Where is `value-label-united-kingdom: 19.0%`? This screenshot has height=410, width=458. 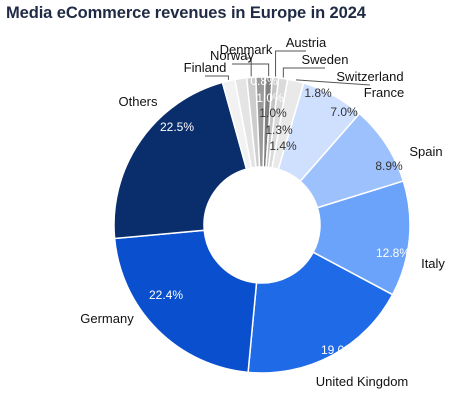
value-label-united-kingdom: 19.0% is located at coordinates (338, 350).